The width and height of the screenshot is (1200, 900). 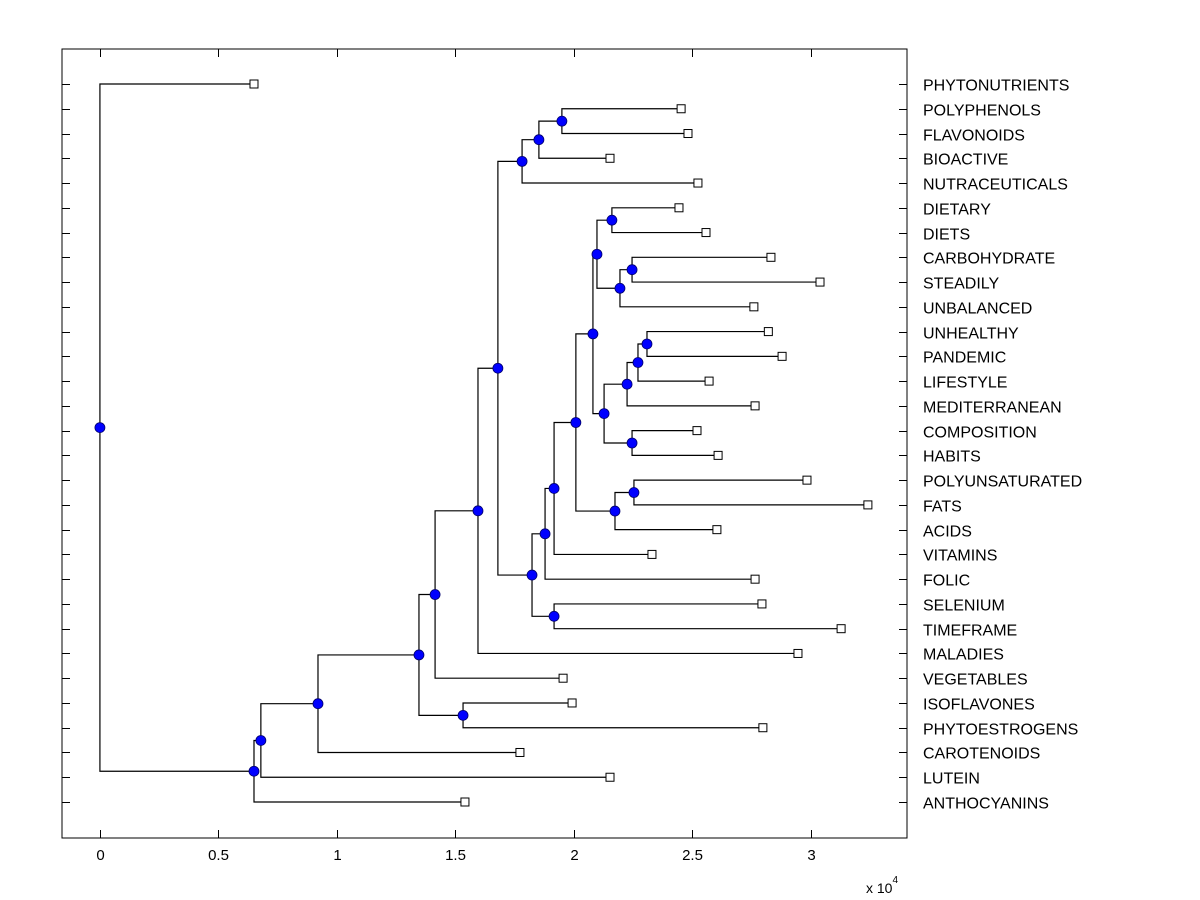 I want to click on leaf-marker-mediterranean, so click(x=755, y=406).